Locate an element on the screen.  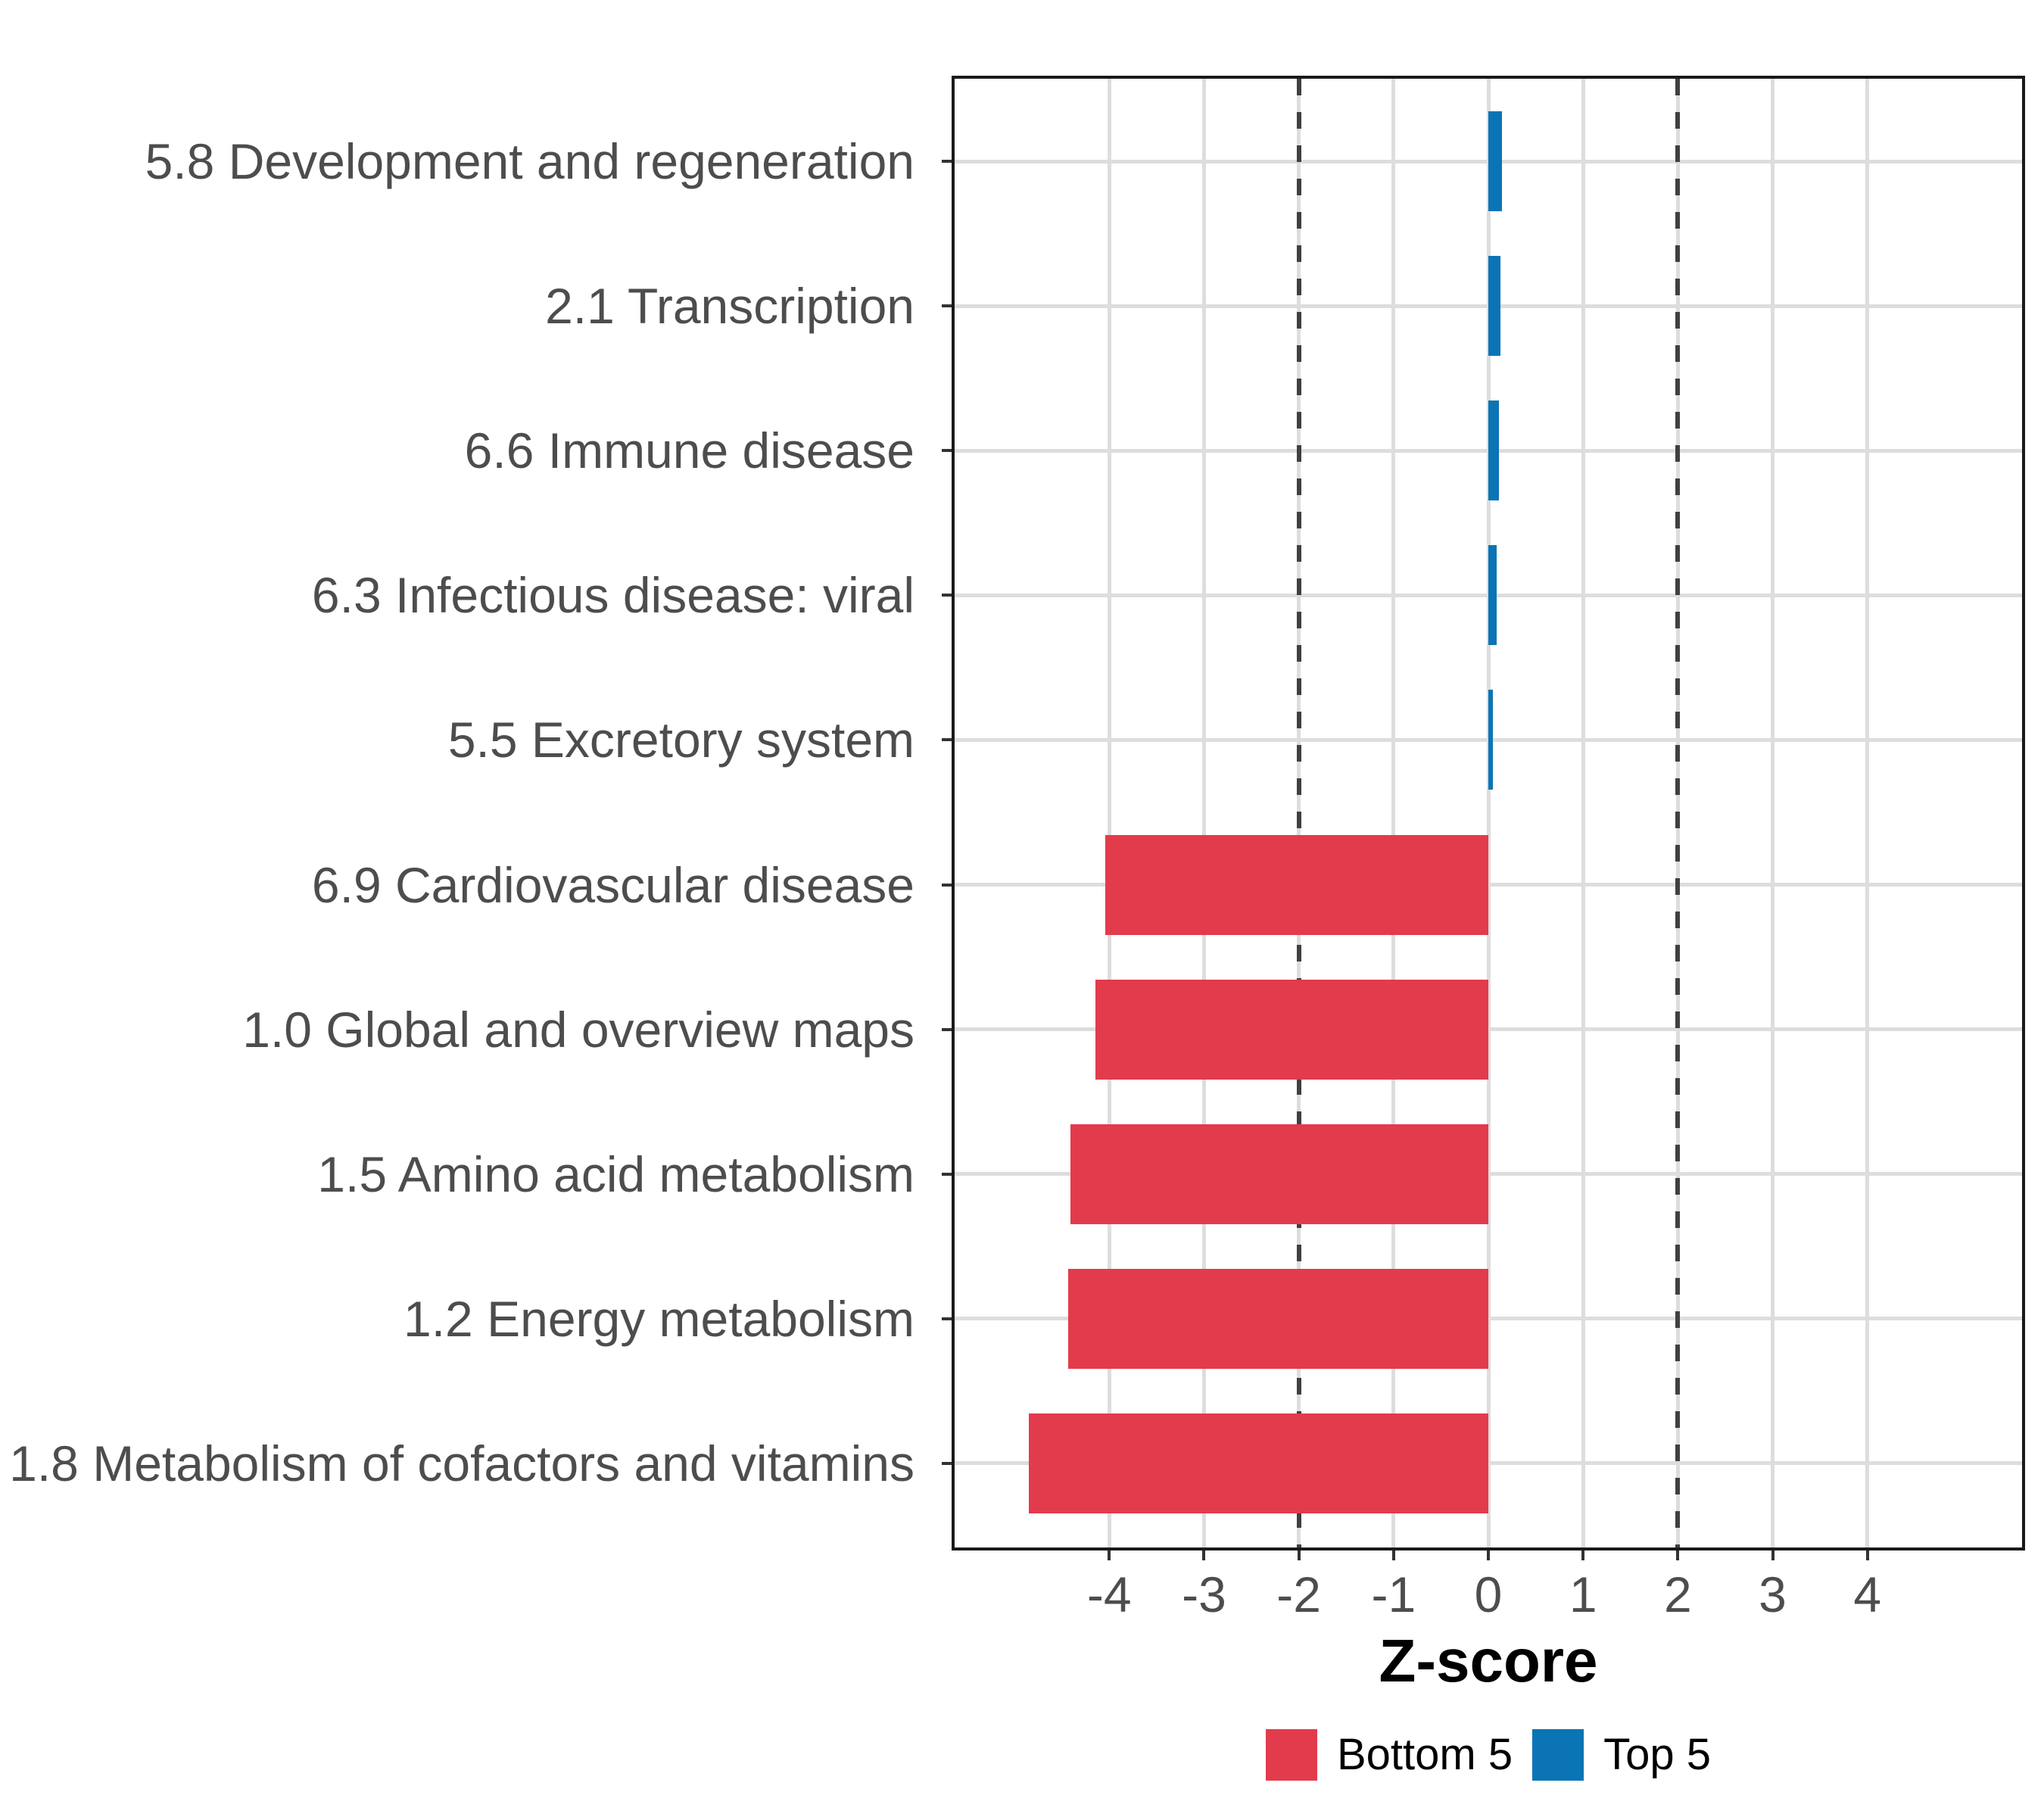
legend: Bottom 5 Top 5 is located at coordinates (1488, 1755).